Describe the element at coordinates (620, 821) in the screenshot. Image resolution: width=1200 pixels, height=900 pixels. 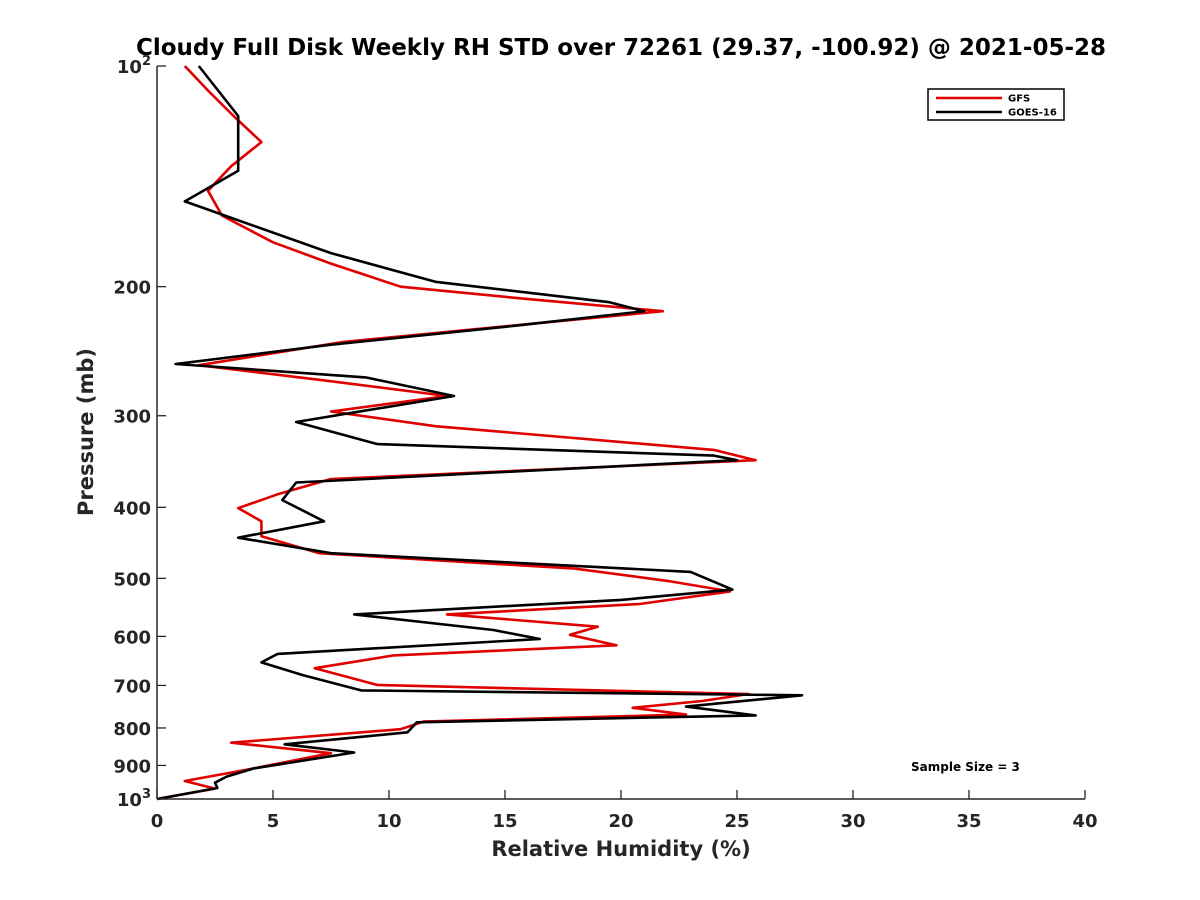
I see `x-tick-label: 20` at that location.